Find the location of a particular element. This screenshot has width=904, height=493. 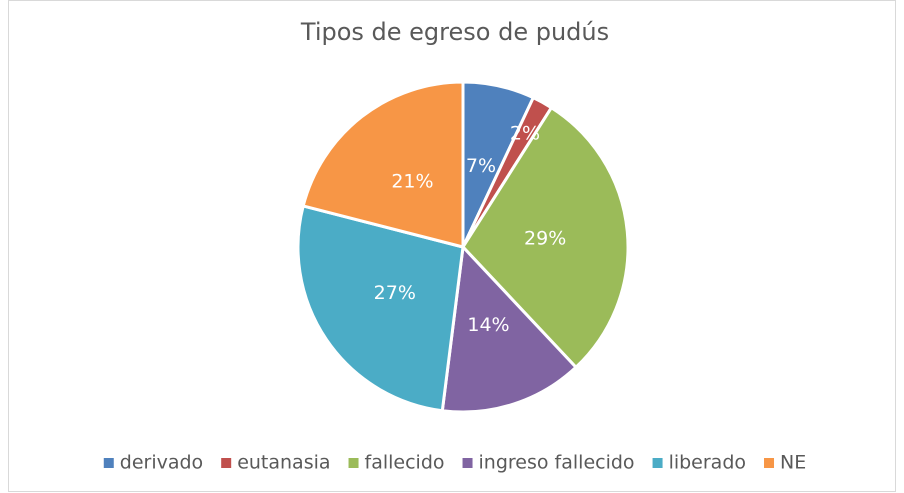

data-label: 7% is located at coordinates (481, 166).